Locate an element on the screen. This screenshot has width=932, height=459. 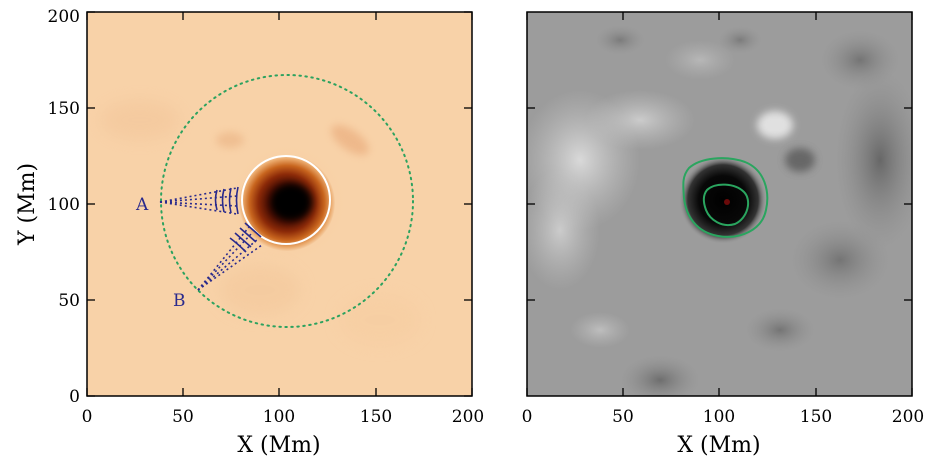
y-axis-title: Y (Mm) is located at coordinates (27, 204).